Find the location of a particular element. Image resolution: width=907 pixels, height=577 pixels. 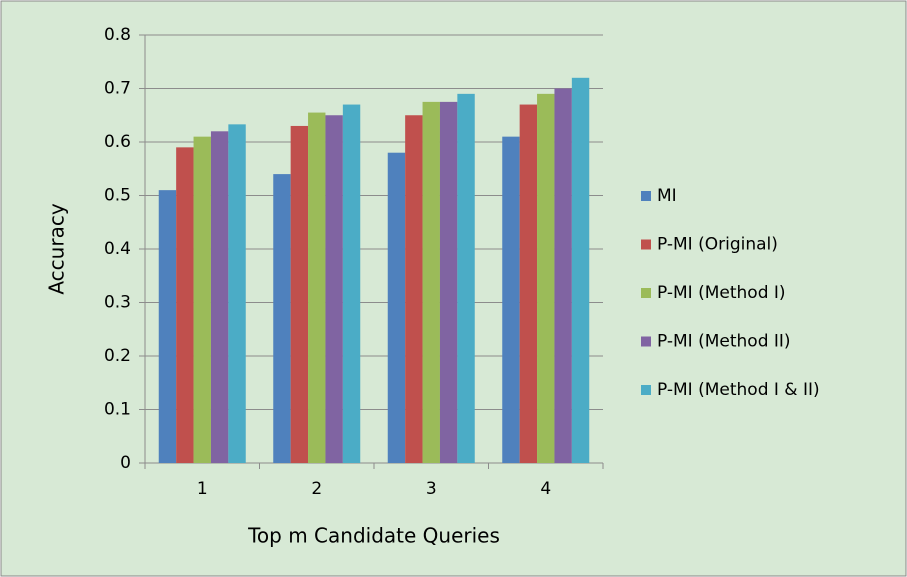

legend-label: P-MI (Original) is located at coordinates (717, 245).